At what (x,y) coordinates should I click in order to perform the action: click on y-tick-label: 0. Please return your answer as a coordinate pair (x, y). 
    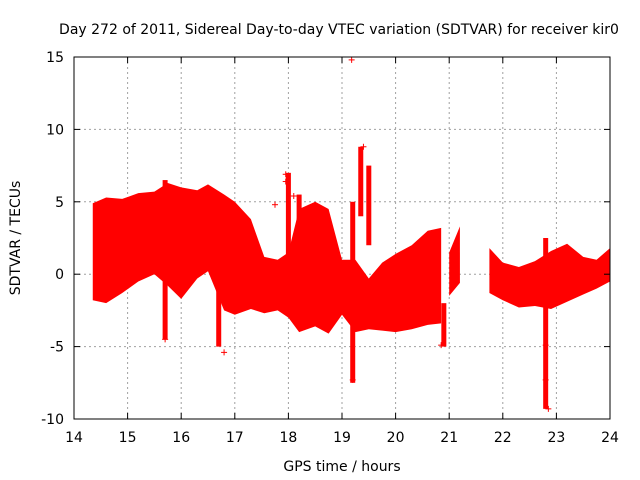
    Looking at the image, I should click on (59, 275).